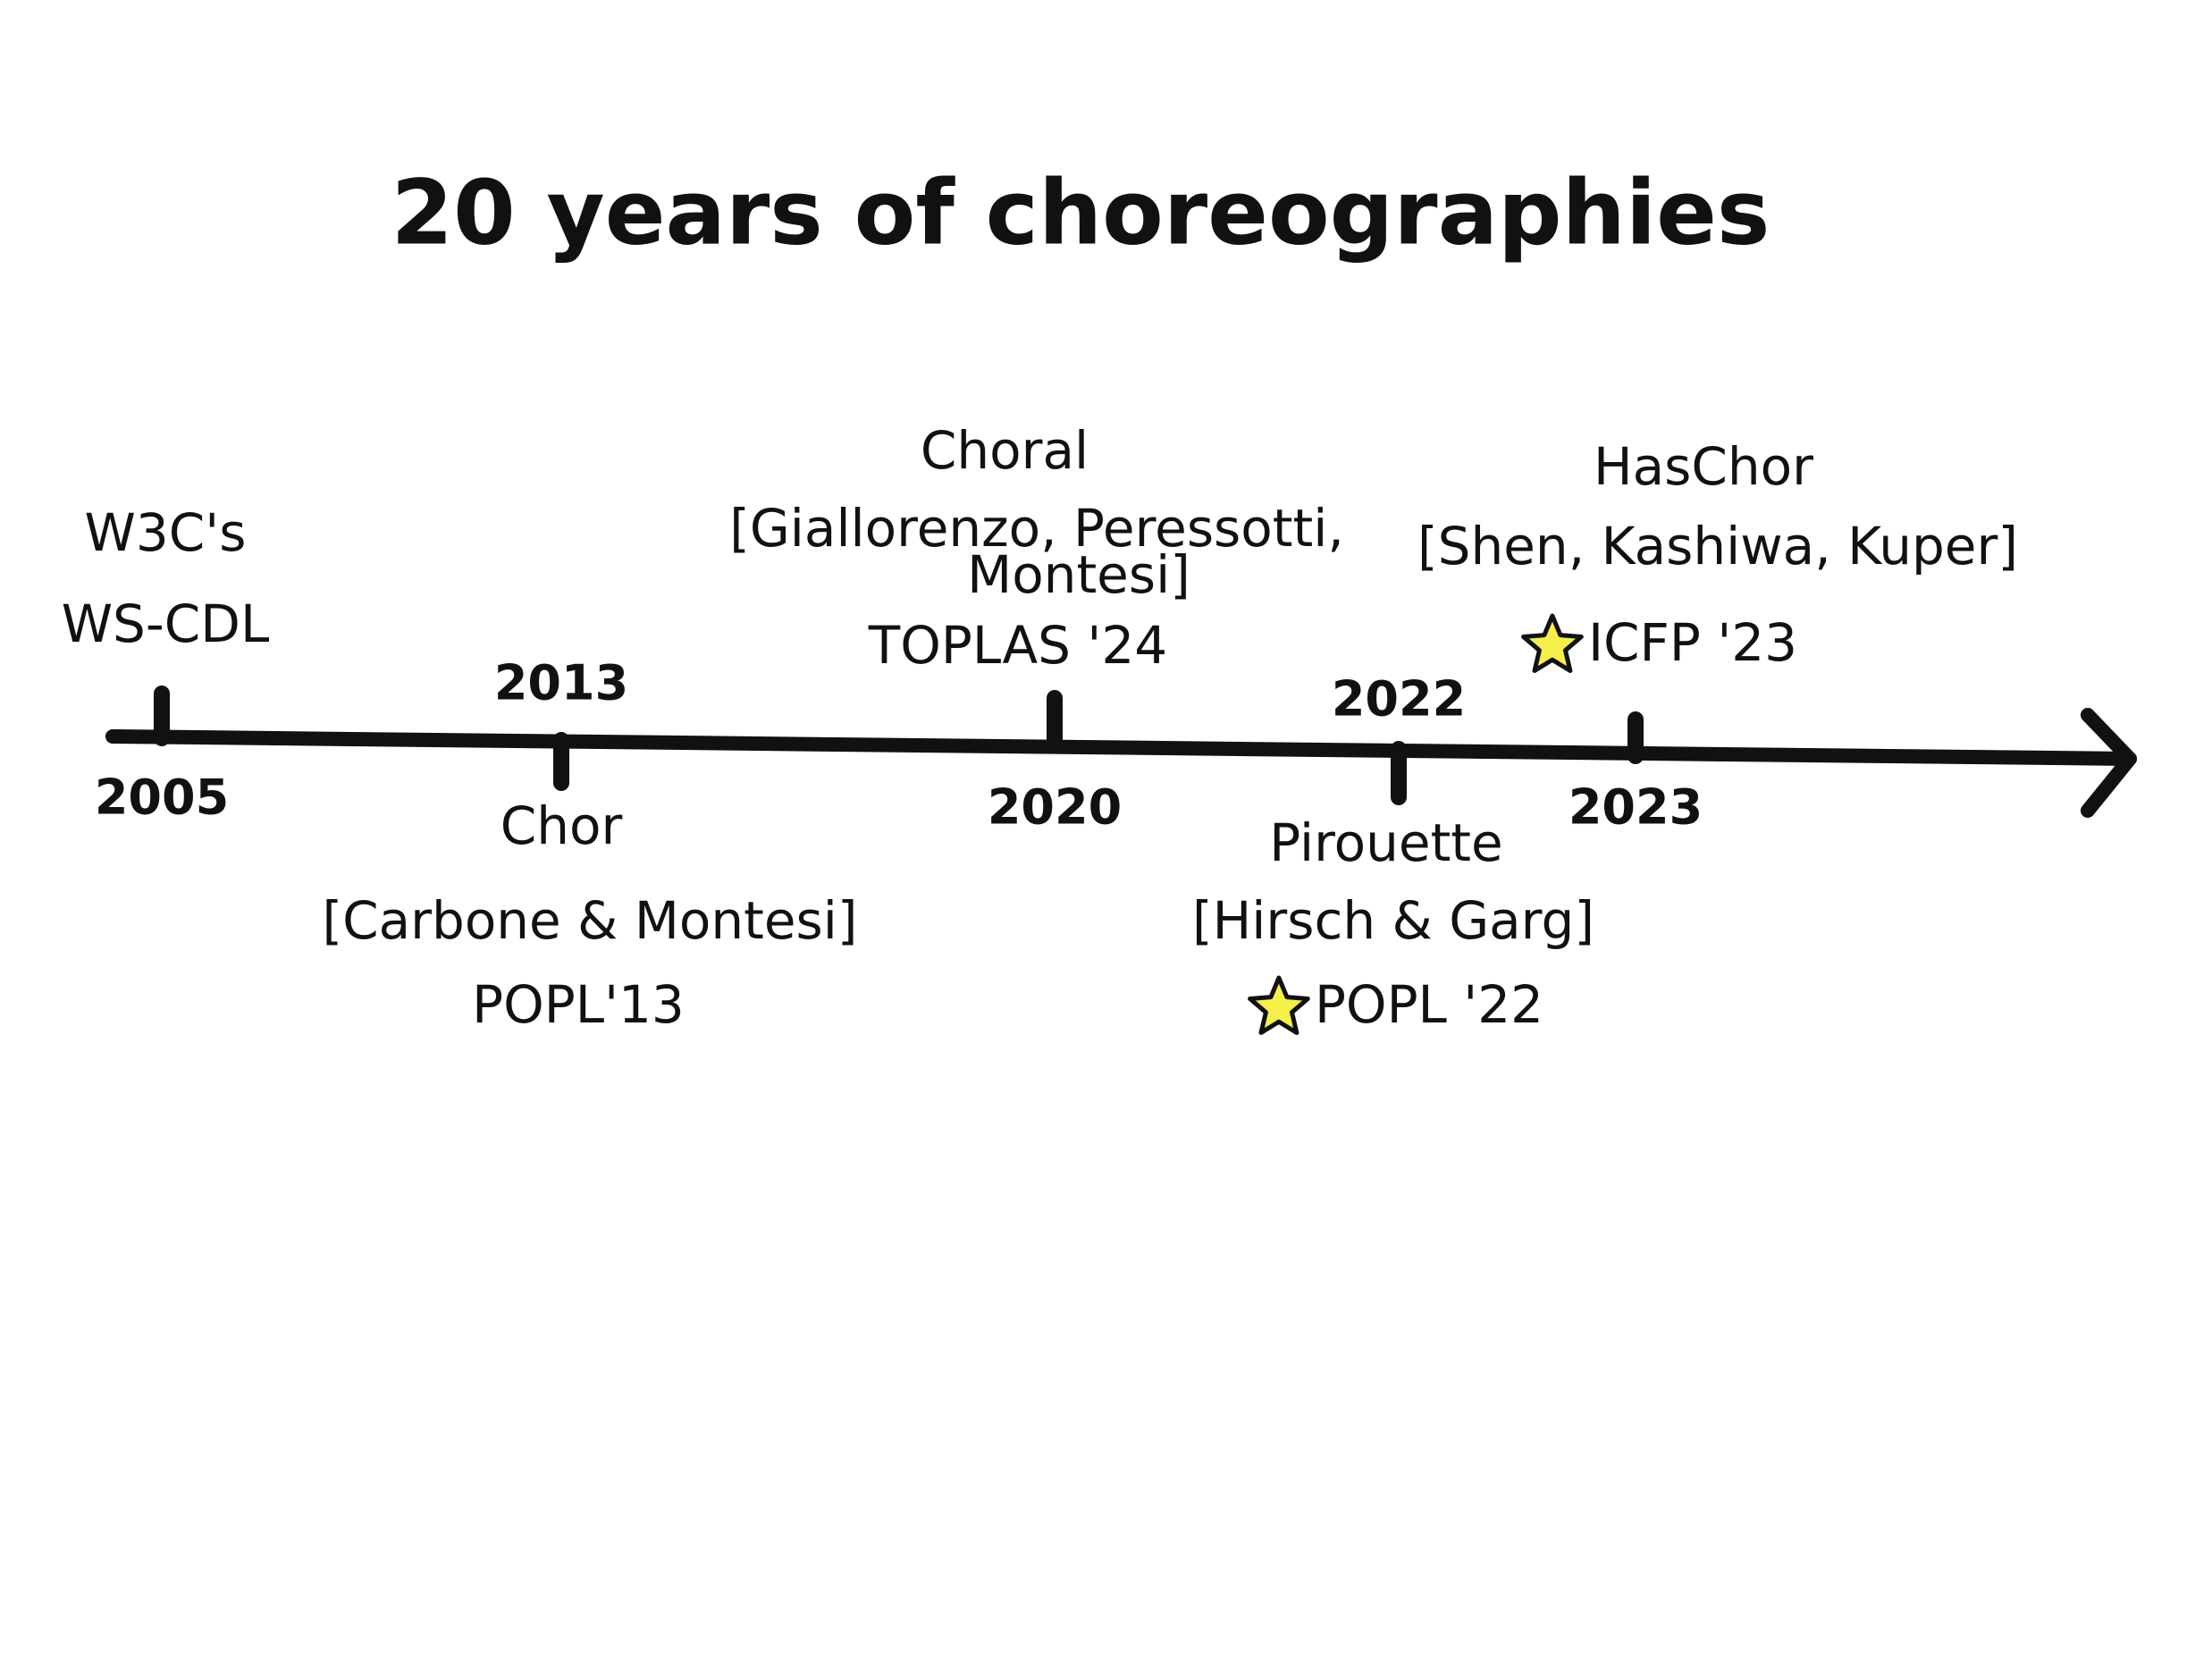 This screenshot has height=1657, width=2212. What do you see at coordinates (589, 920) in the screenshot?
I see `event-text: [Carbone & Montesi]` at bounding box center [589, 920].